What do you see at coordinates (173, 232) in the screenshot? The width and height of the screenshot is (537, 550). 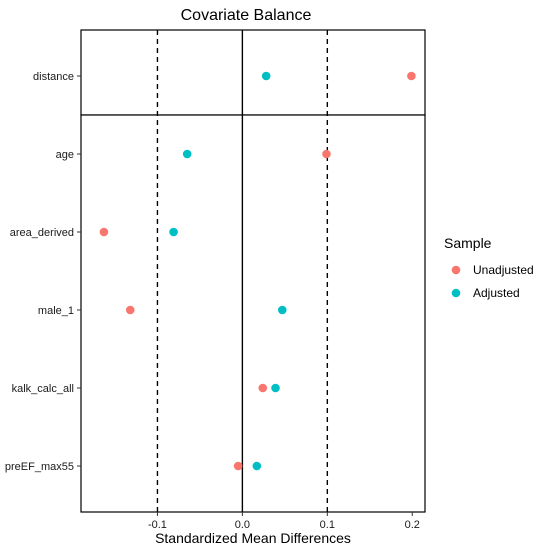 I see `point-adjusted-area-derived` at bounding box center [173, 232].